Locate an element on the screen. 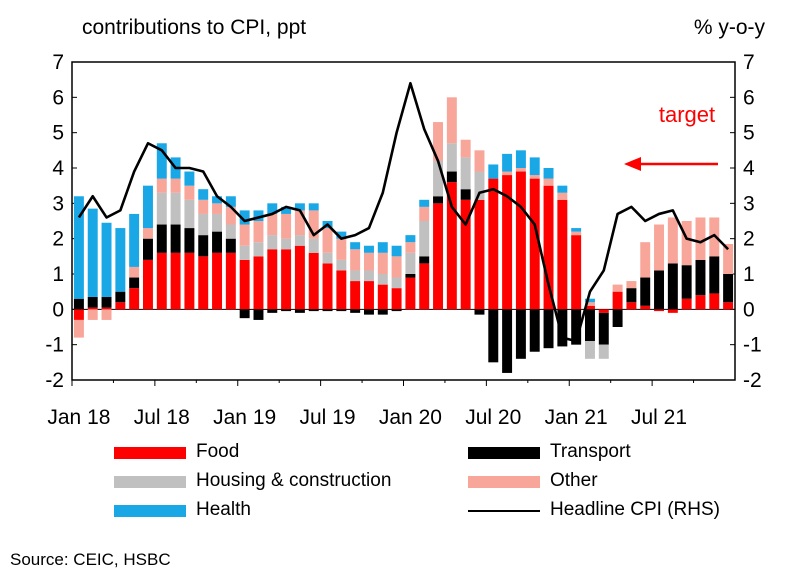  legend-swatch-transport is located at coordinates (504, 453).